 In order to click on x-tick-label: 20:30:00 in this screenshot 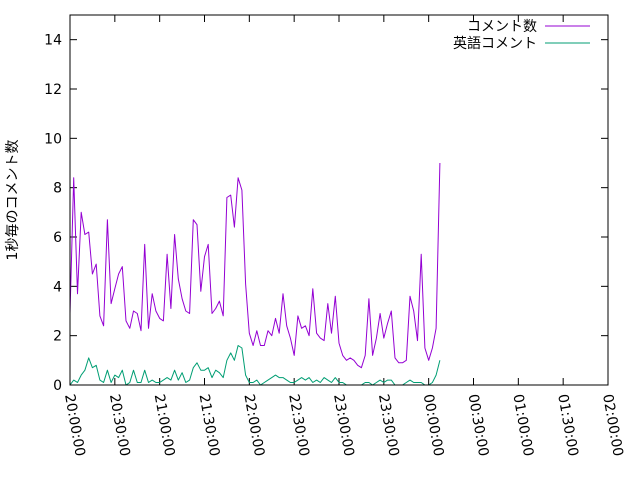, I will do `click(119, 425)`.